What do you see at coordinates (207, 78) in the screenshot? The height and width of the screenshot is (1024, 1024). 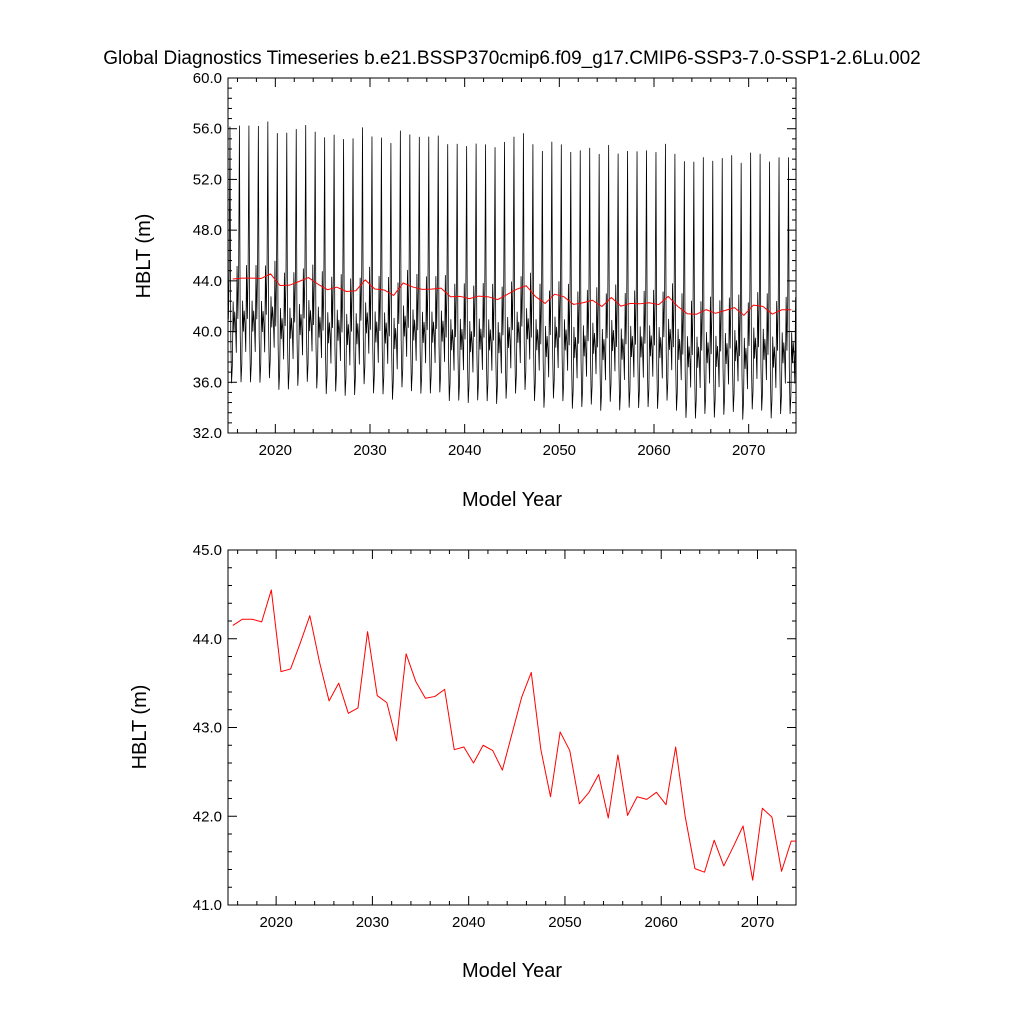 I see `y-tick-label: 60.0` at bounding box center [207, 78].